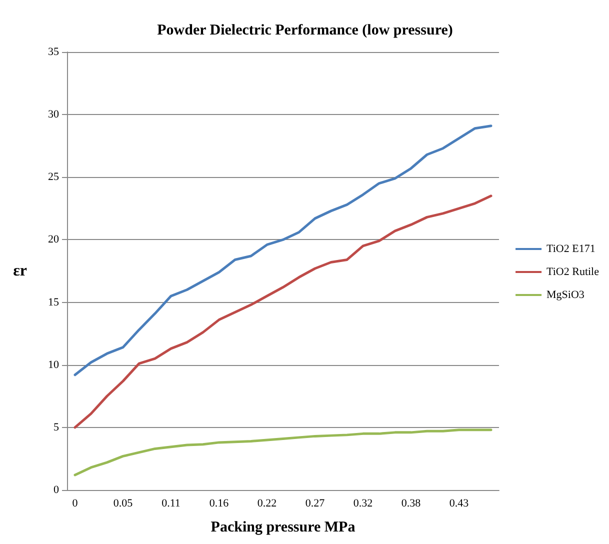 This screenshot has height=544, width=609. What do you see at coordinates (171, 504) in the screenshot?
I see `x-tick-label: 0.11` at bounding box center [171, 504].